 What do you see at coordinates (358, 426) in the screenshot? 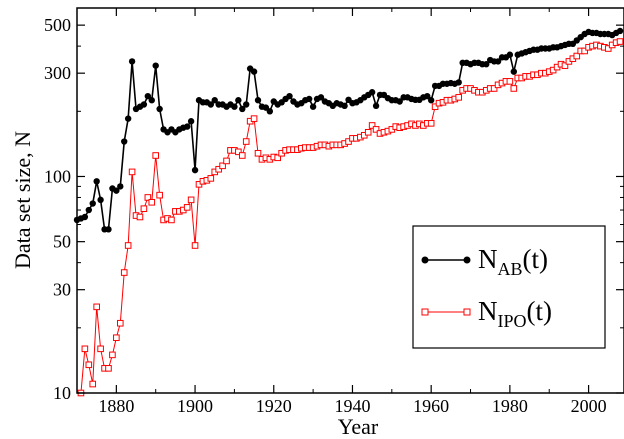
I see `x-axis-title: Year` at bounding box center [358, 426].